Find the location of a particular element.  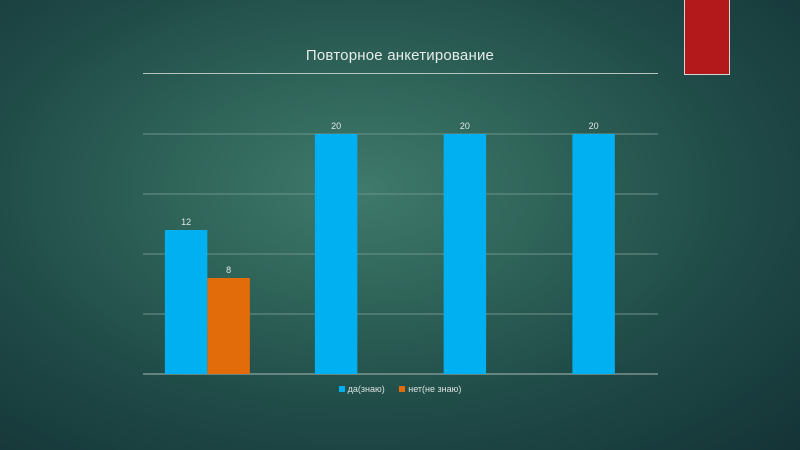

chart-legend: да(знаю) нет(не знаю) is located at coordinates (400, 389).